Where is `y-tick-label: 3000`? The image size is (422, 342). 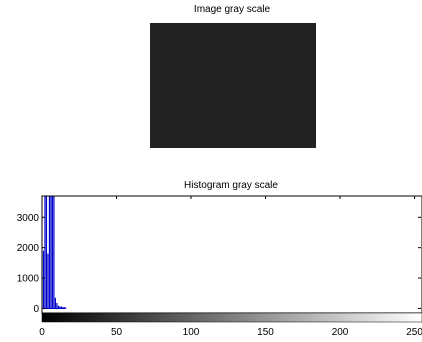
y-tick-label: 3000 is located at coordinates (28, 218).